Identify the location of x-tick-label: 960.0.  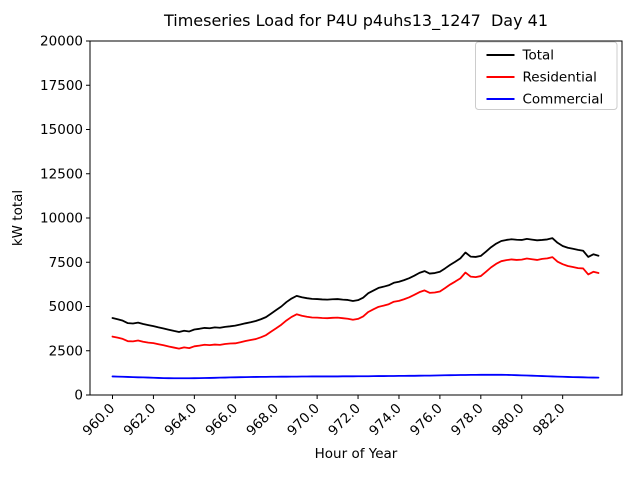
(99, 420).